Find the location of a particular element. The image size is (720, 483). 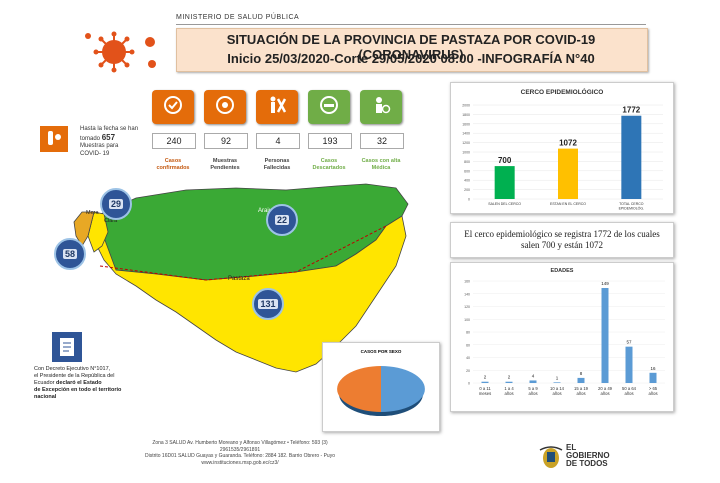

pie-title: CASOS POR SEXO is located at coordinates (381, 351).